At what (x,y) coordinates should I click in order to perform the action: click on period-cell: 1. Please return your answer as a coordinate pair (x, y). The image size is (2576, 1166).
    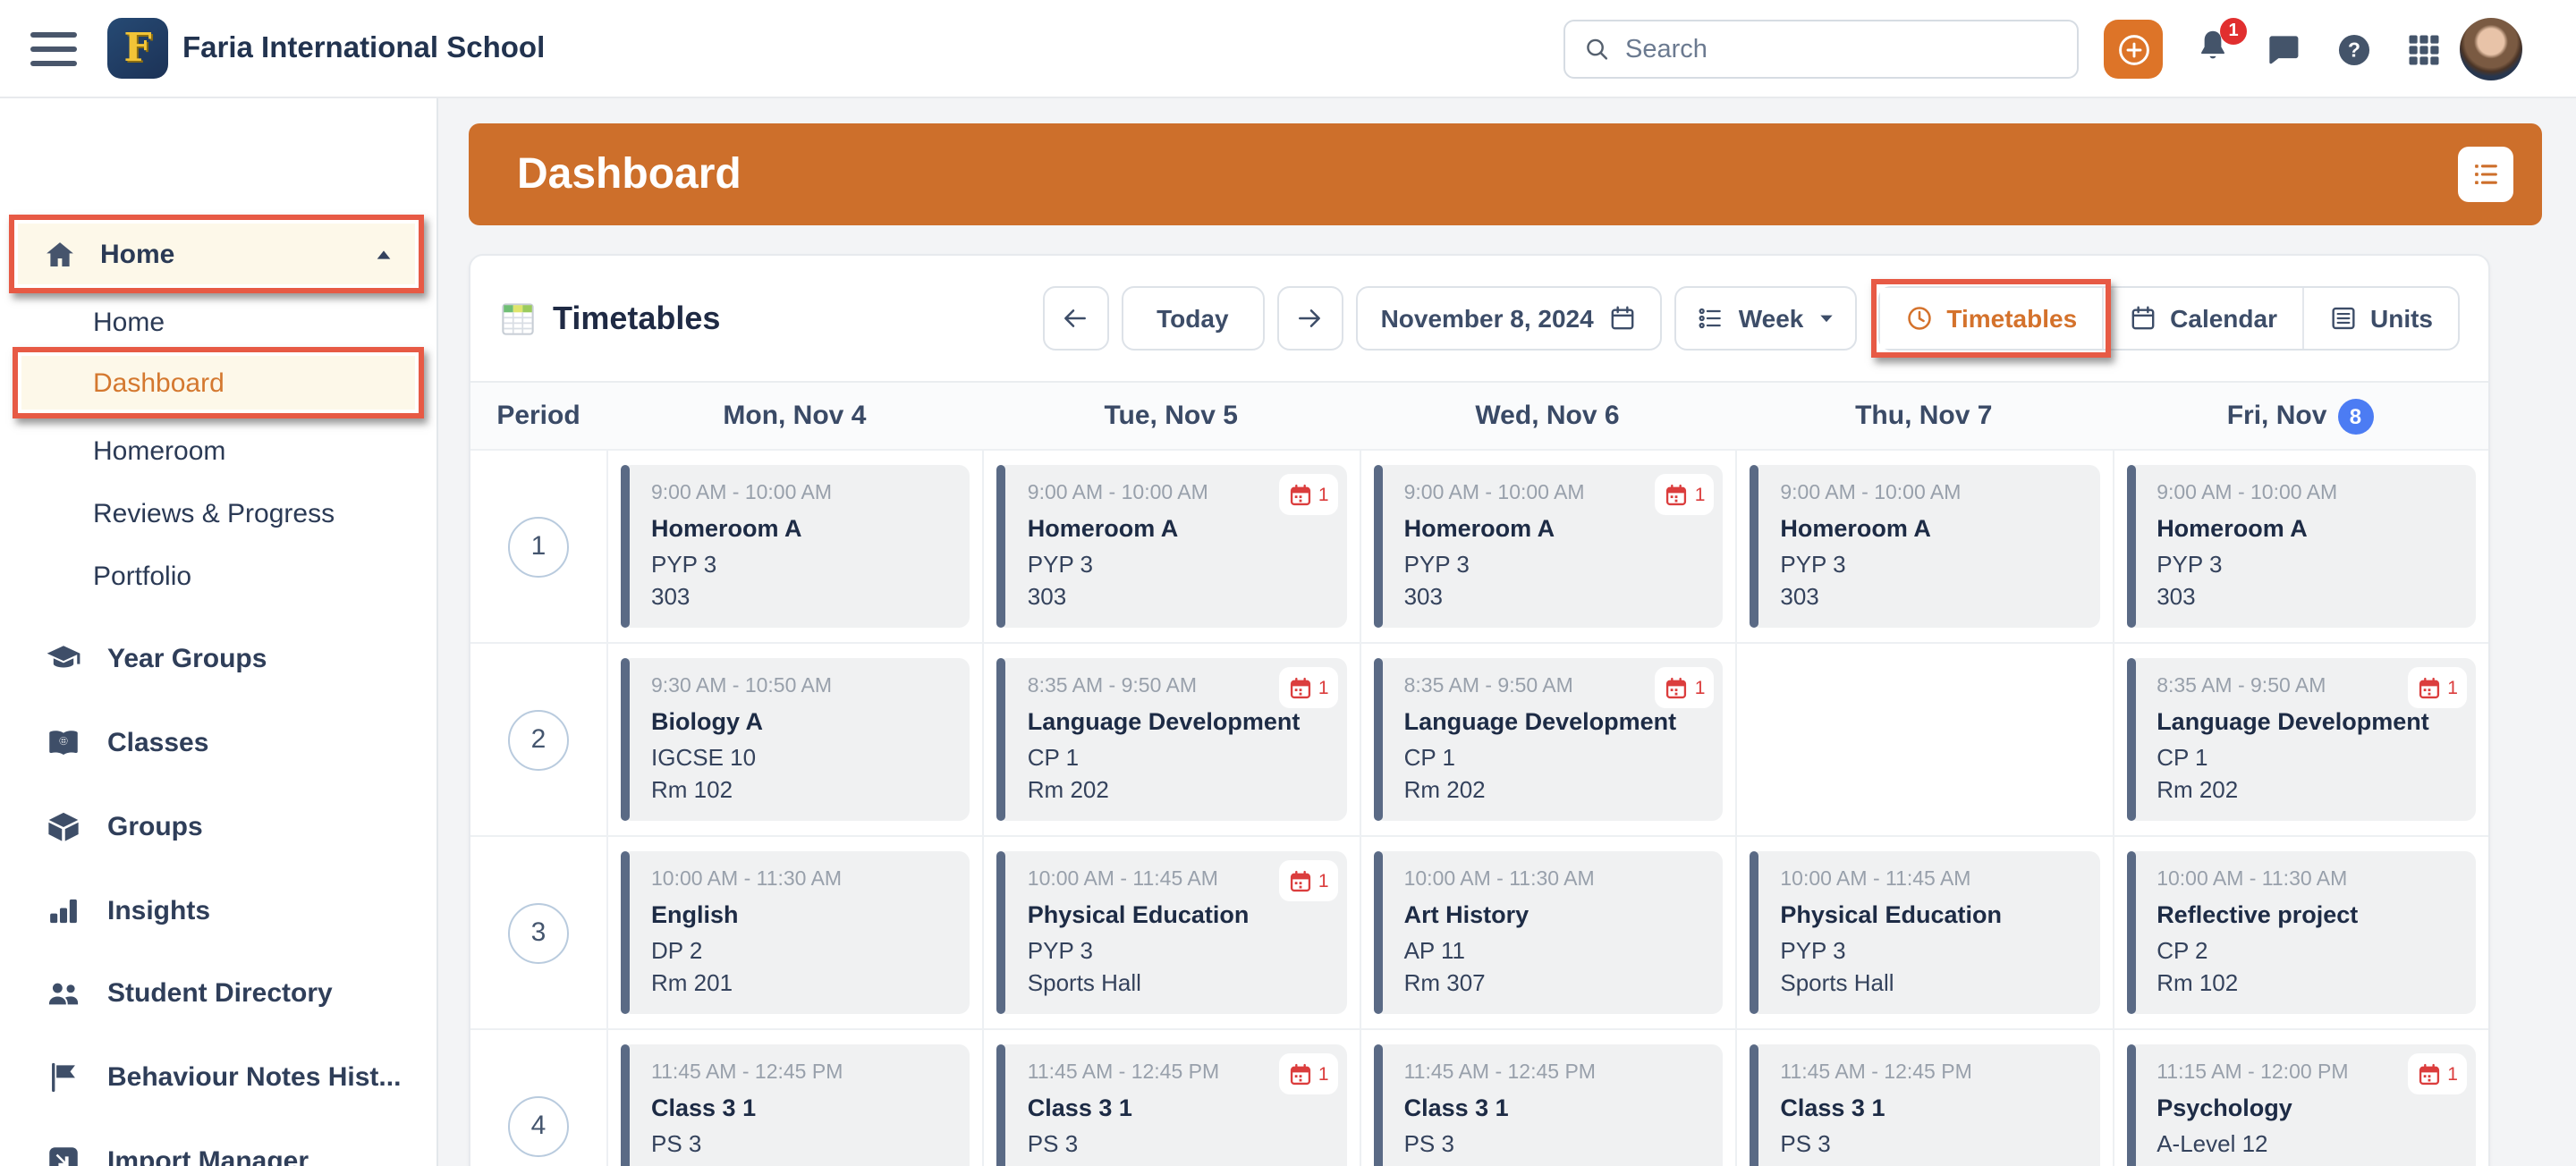
    Looking at the image, I should click on (538, 547).